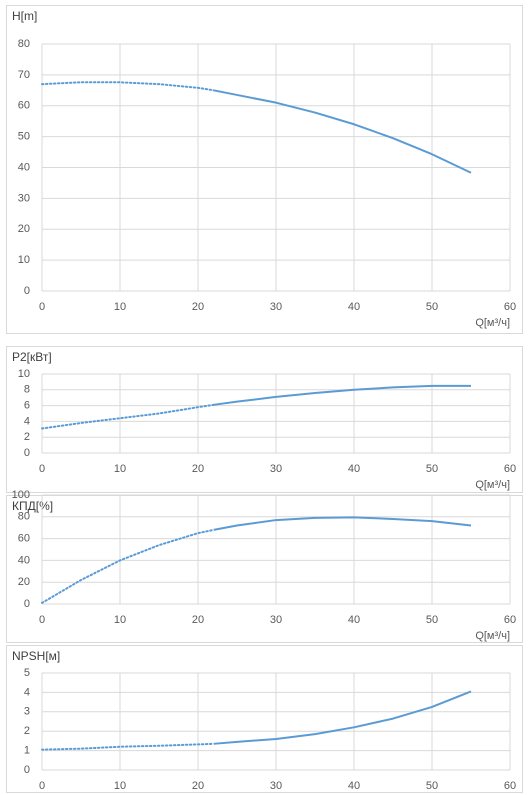  I want to click on chart-title: H[m], so click(24, 16).